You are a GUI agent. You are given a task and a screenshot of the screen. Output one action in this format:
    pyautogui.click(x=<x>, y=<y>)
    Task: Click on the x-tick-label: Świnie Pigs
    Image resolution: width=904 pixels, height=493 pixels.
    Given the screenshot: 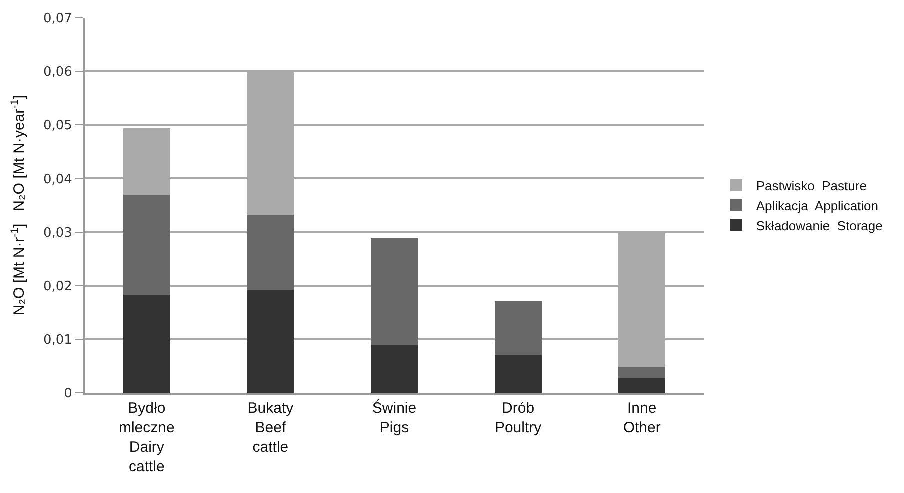 What is the action you would take?
    pyautogui.click(x=394, y=417)
    